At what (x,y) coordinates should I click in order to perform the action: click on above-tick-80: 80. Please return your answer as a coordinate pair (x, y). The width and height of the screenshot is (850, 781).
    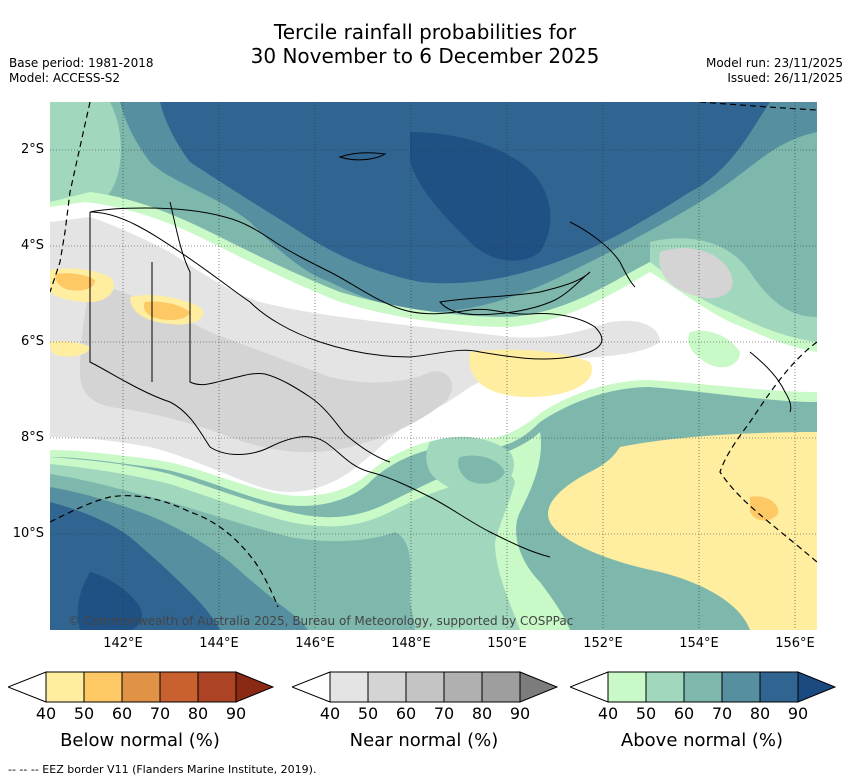
    Looking at the image, I should click on (760, 713).